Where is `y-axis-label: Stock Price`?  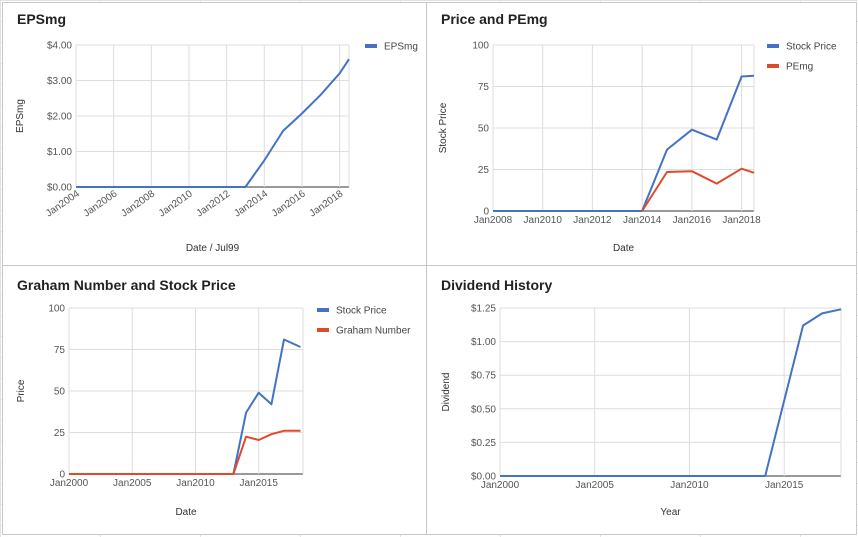 y-axis-label: Stock Price is located at coordinates (443, 127).